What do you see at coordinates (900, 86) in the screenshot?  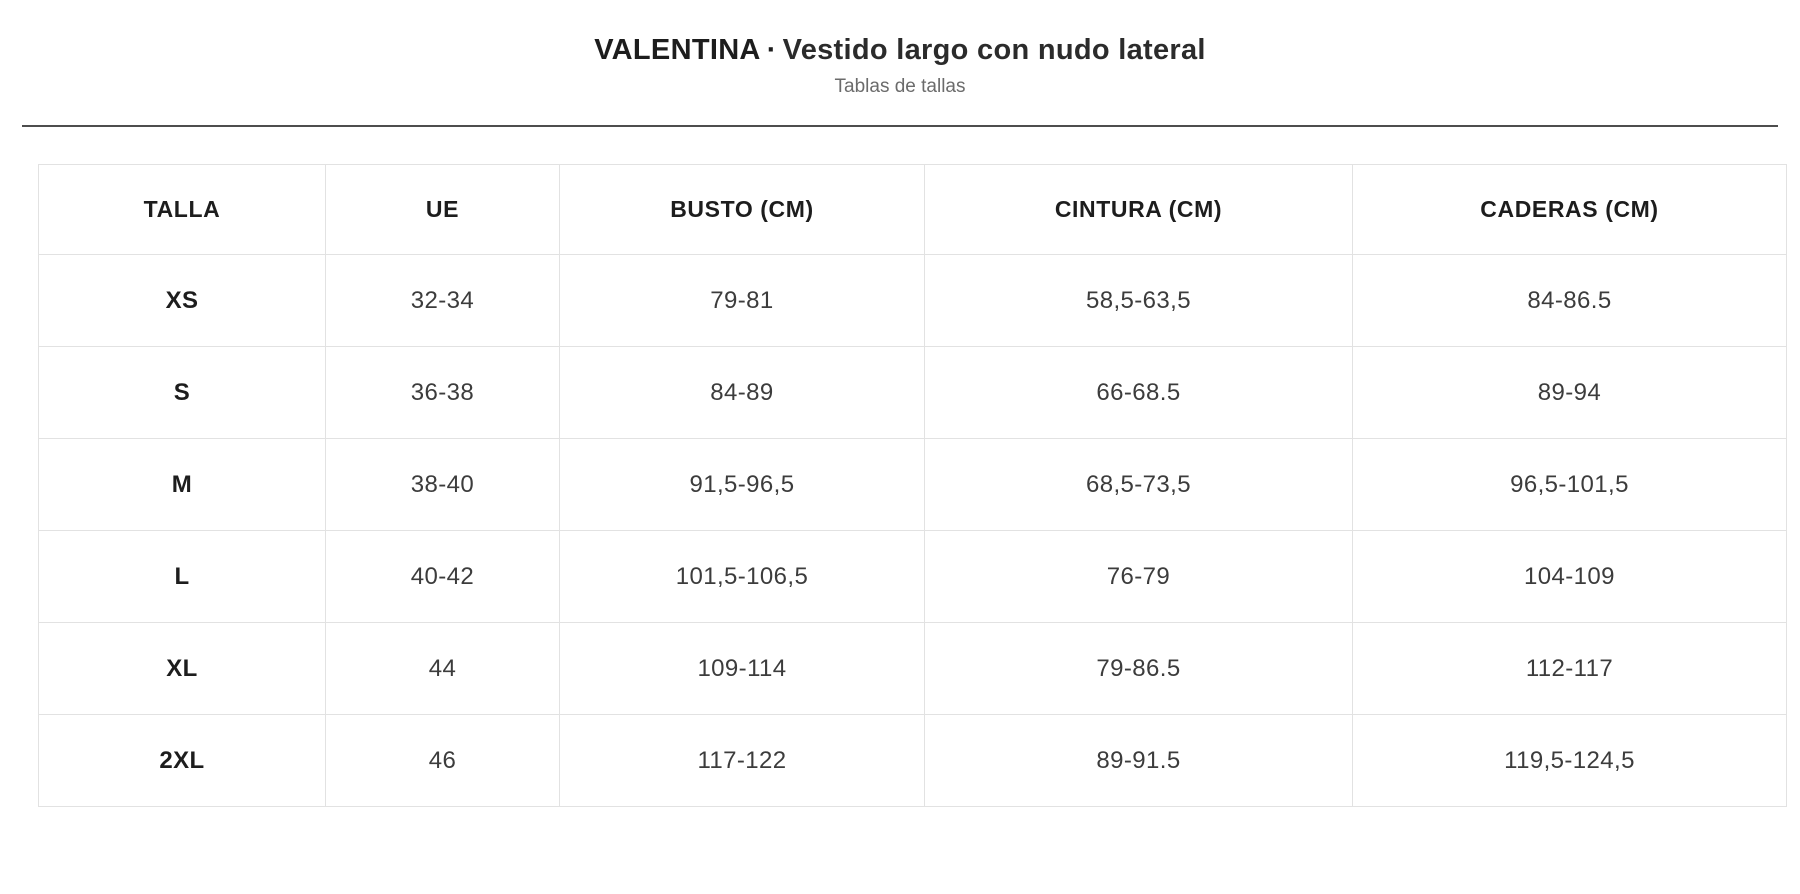 I see `page-subtitle: Tablas de tallas` at bounding box center [900, 86].